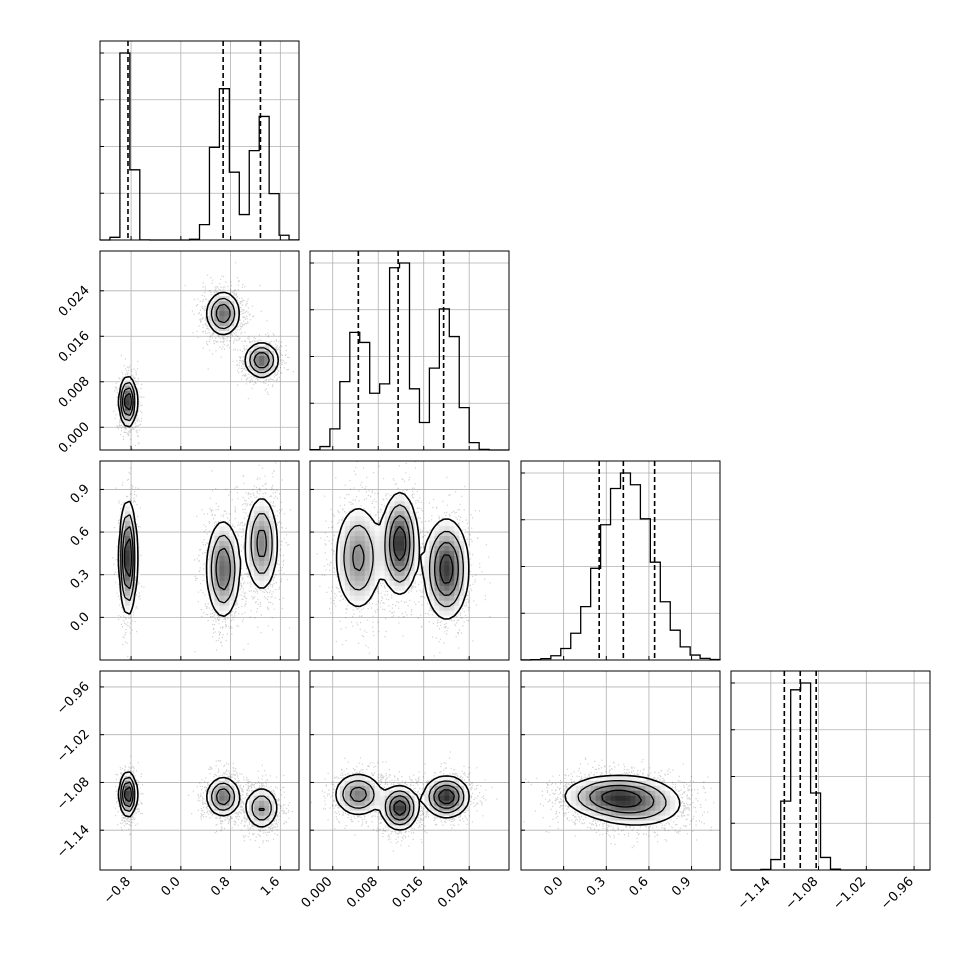 The height and width of the screenshot is (970, 970). Describe the element at coordinates (681, 886) in the screenshot. I see `x-tick-label: 0.9` at that location.